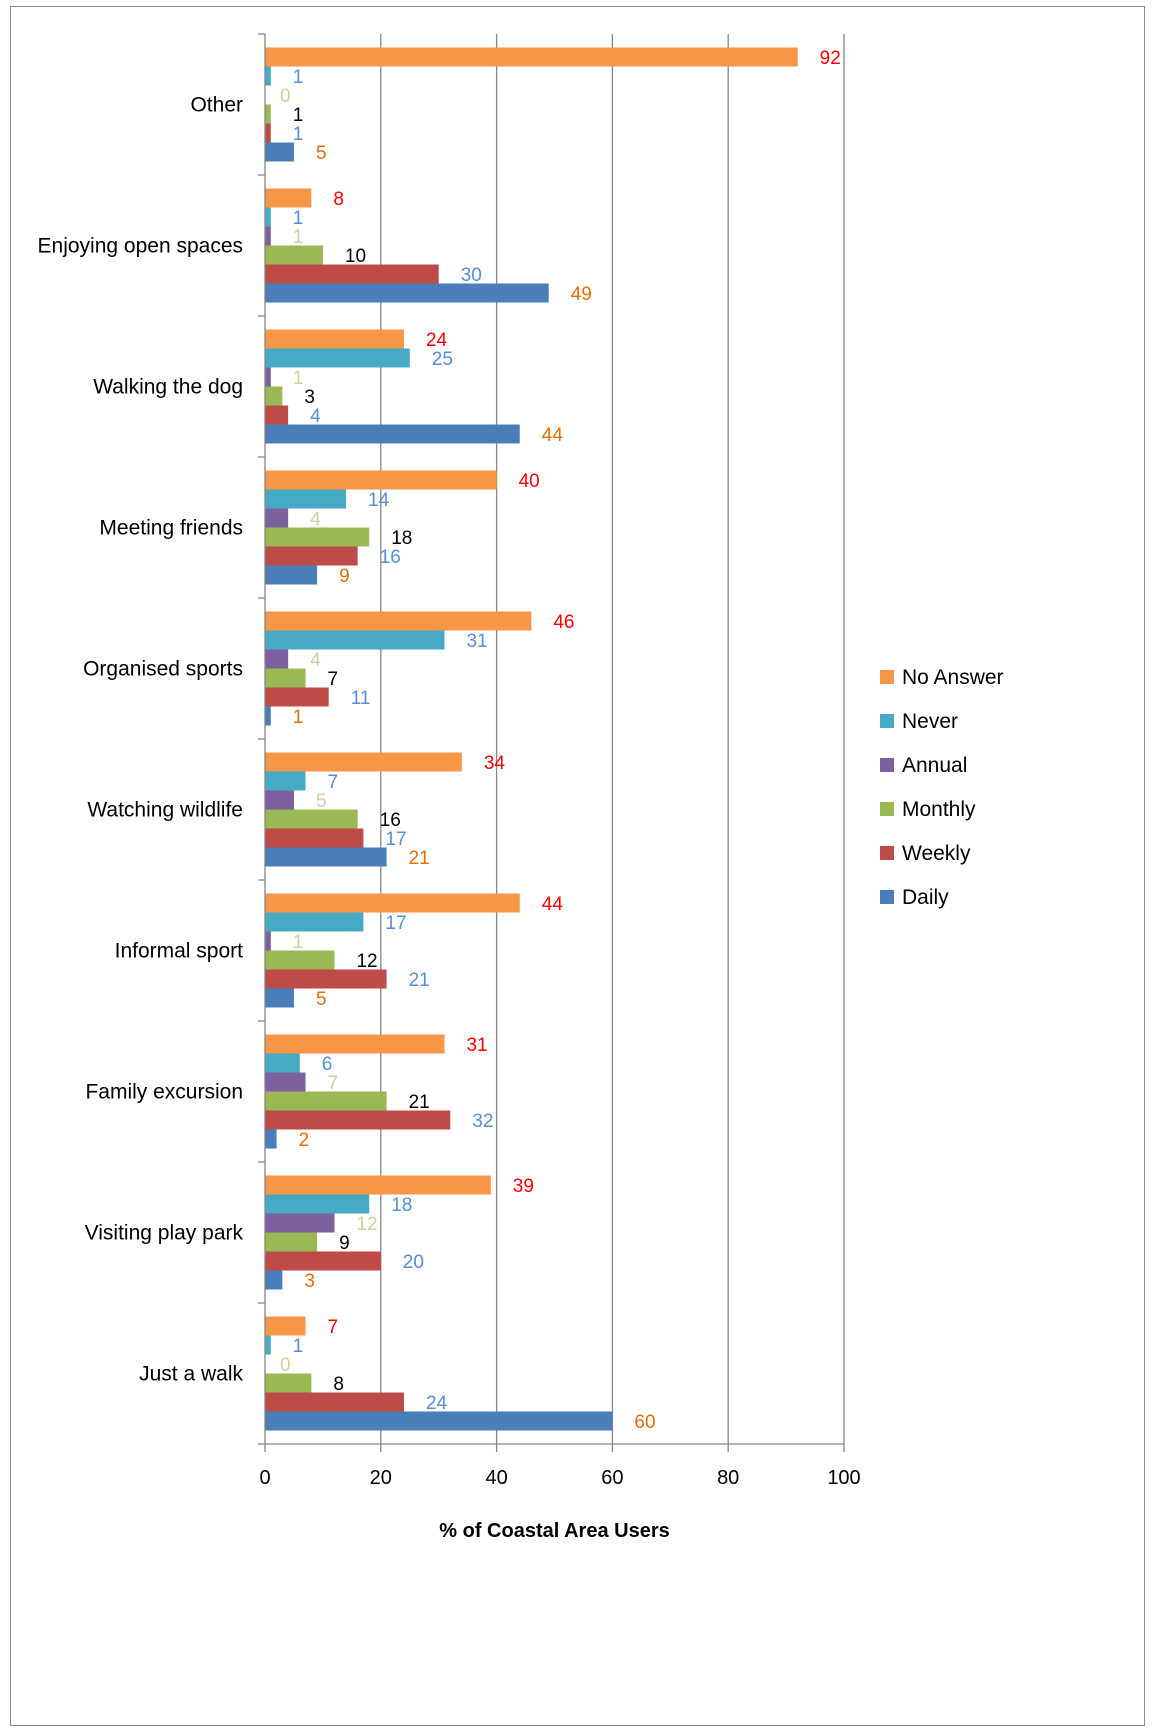 This screenshot has height=1733, width=1154. I want to click on data-label: 24, so click(437, 1403).